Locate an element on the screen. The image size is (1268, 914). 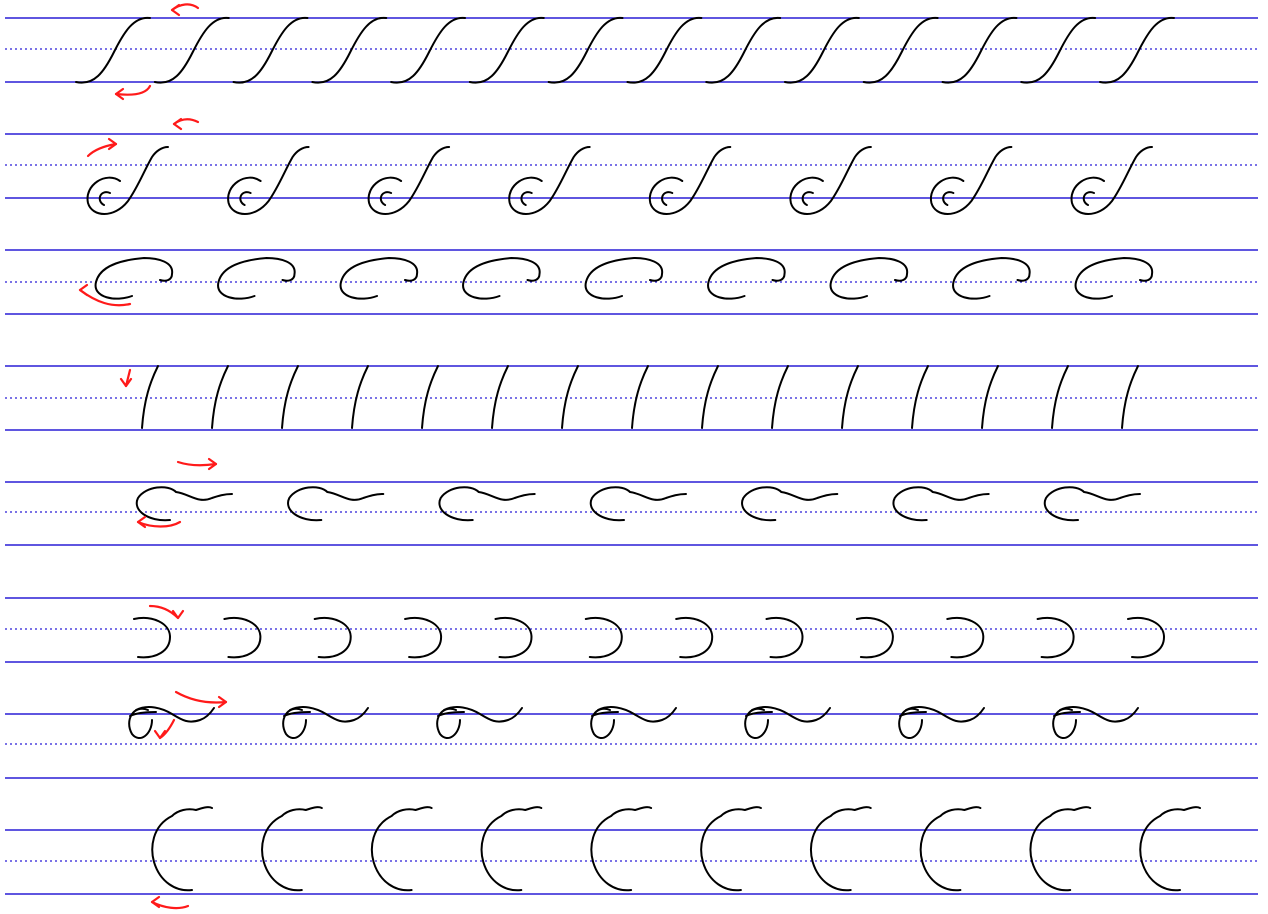
direction-arrows is located at coordinates (153, 456).